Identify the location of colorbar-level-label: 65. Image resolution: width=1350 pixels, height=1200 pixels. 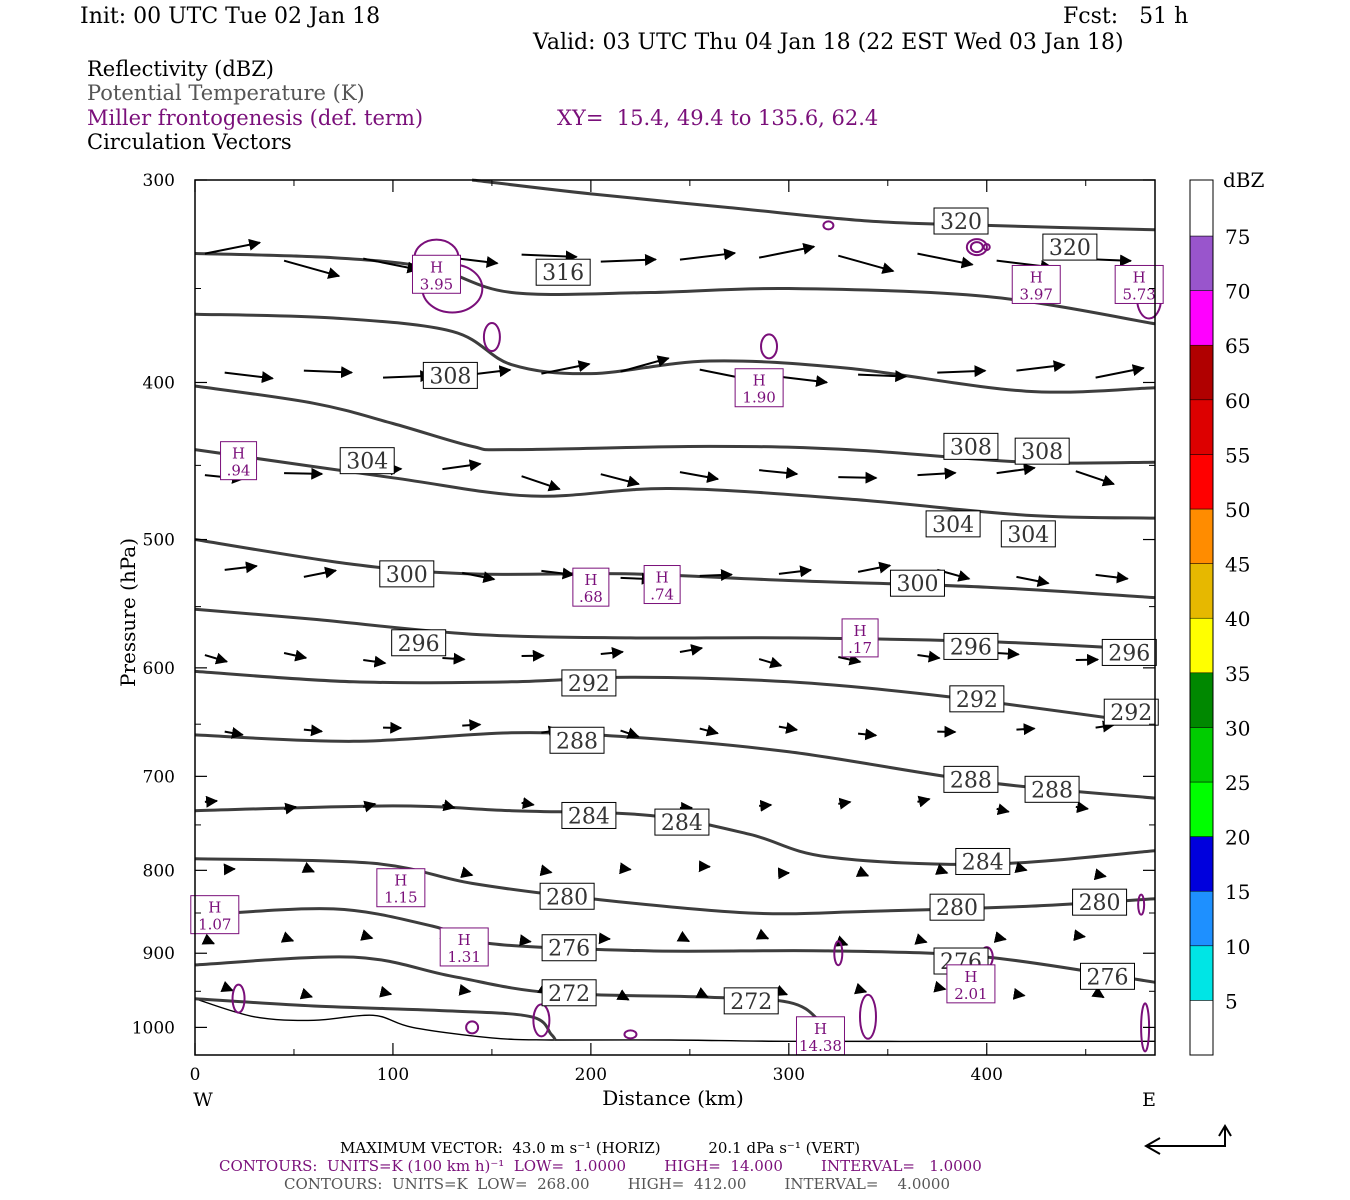
(1237, 346).